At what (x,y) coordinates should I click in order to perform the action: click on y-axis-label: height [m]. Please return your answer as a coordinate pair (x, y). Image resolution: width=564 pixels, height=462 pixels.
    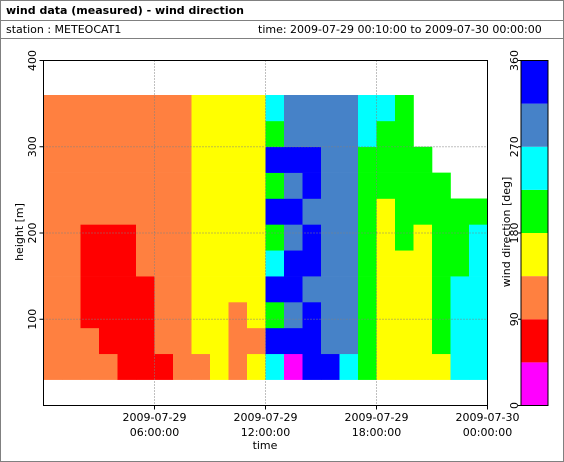
    Looking at the image, I should click on (19, 232).